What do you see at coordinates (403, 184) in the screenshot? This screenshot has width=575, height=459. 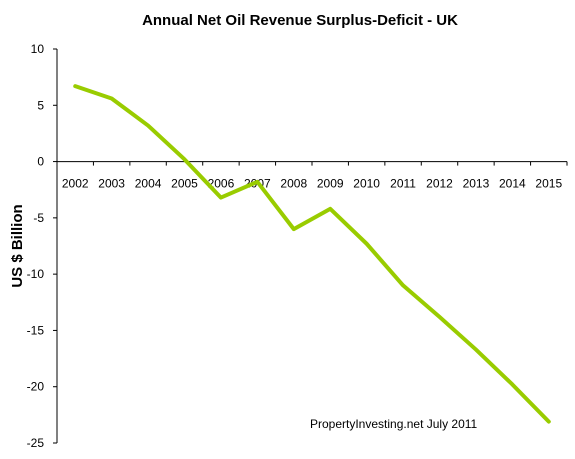 I see `x-tick-label: 2011` at bounding box center [403, 184].